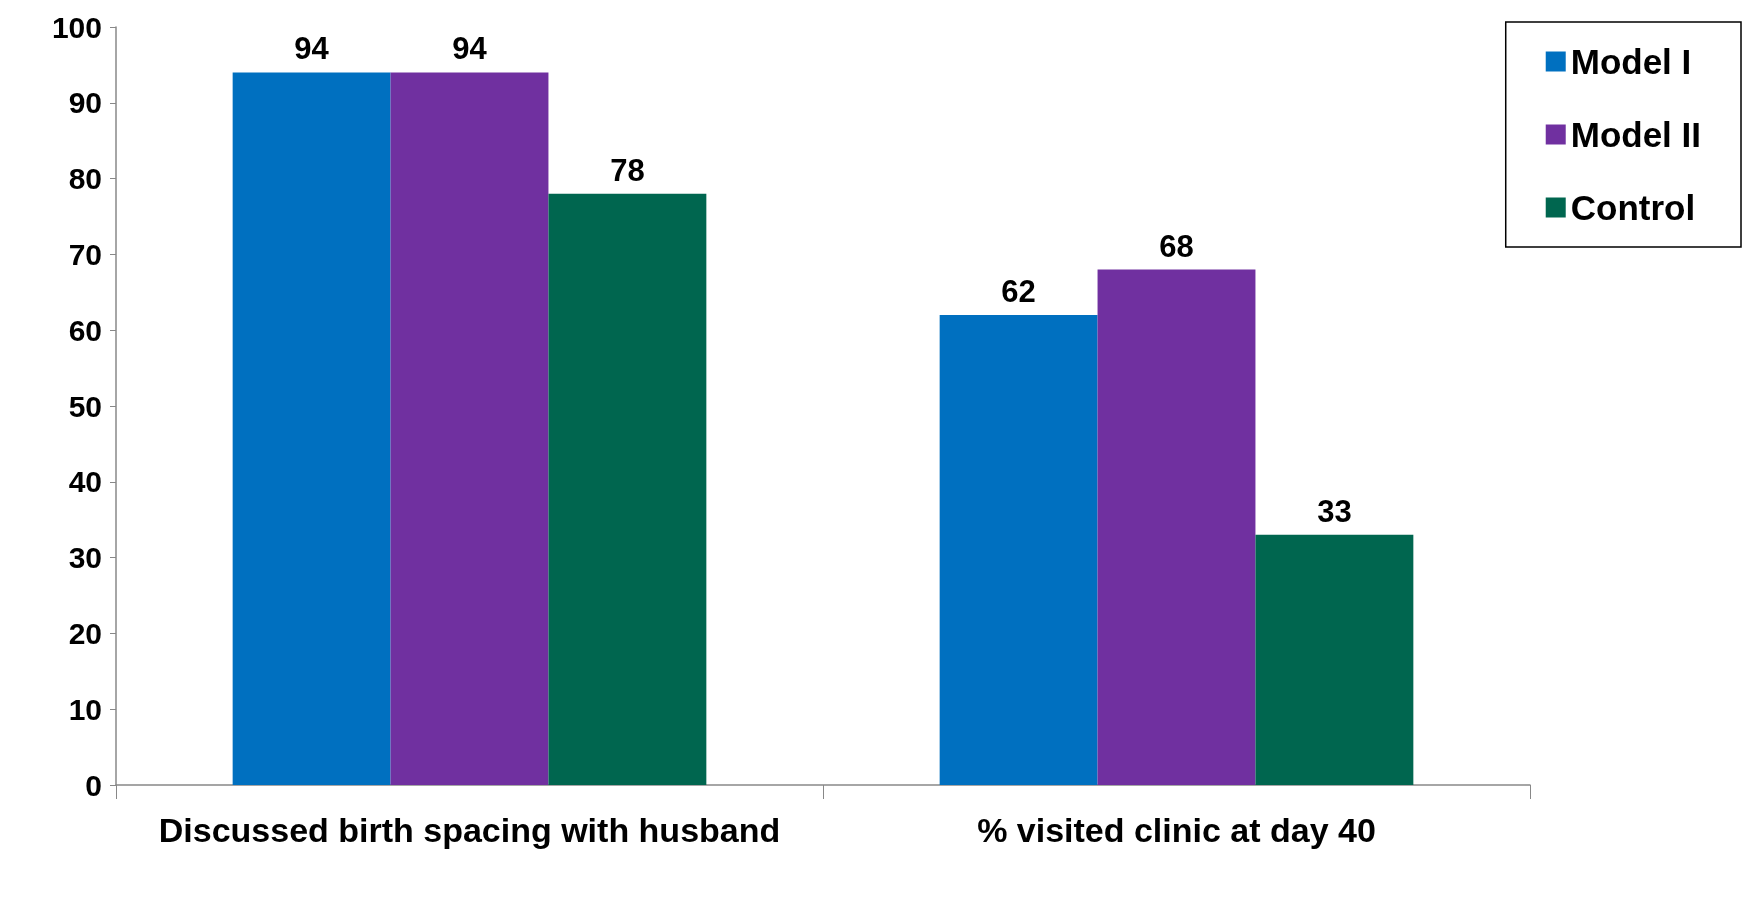 Image resolution: width=1743 pixels, height=912 pixels. I want to click on data-label: 68, so click(1176, 246).